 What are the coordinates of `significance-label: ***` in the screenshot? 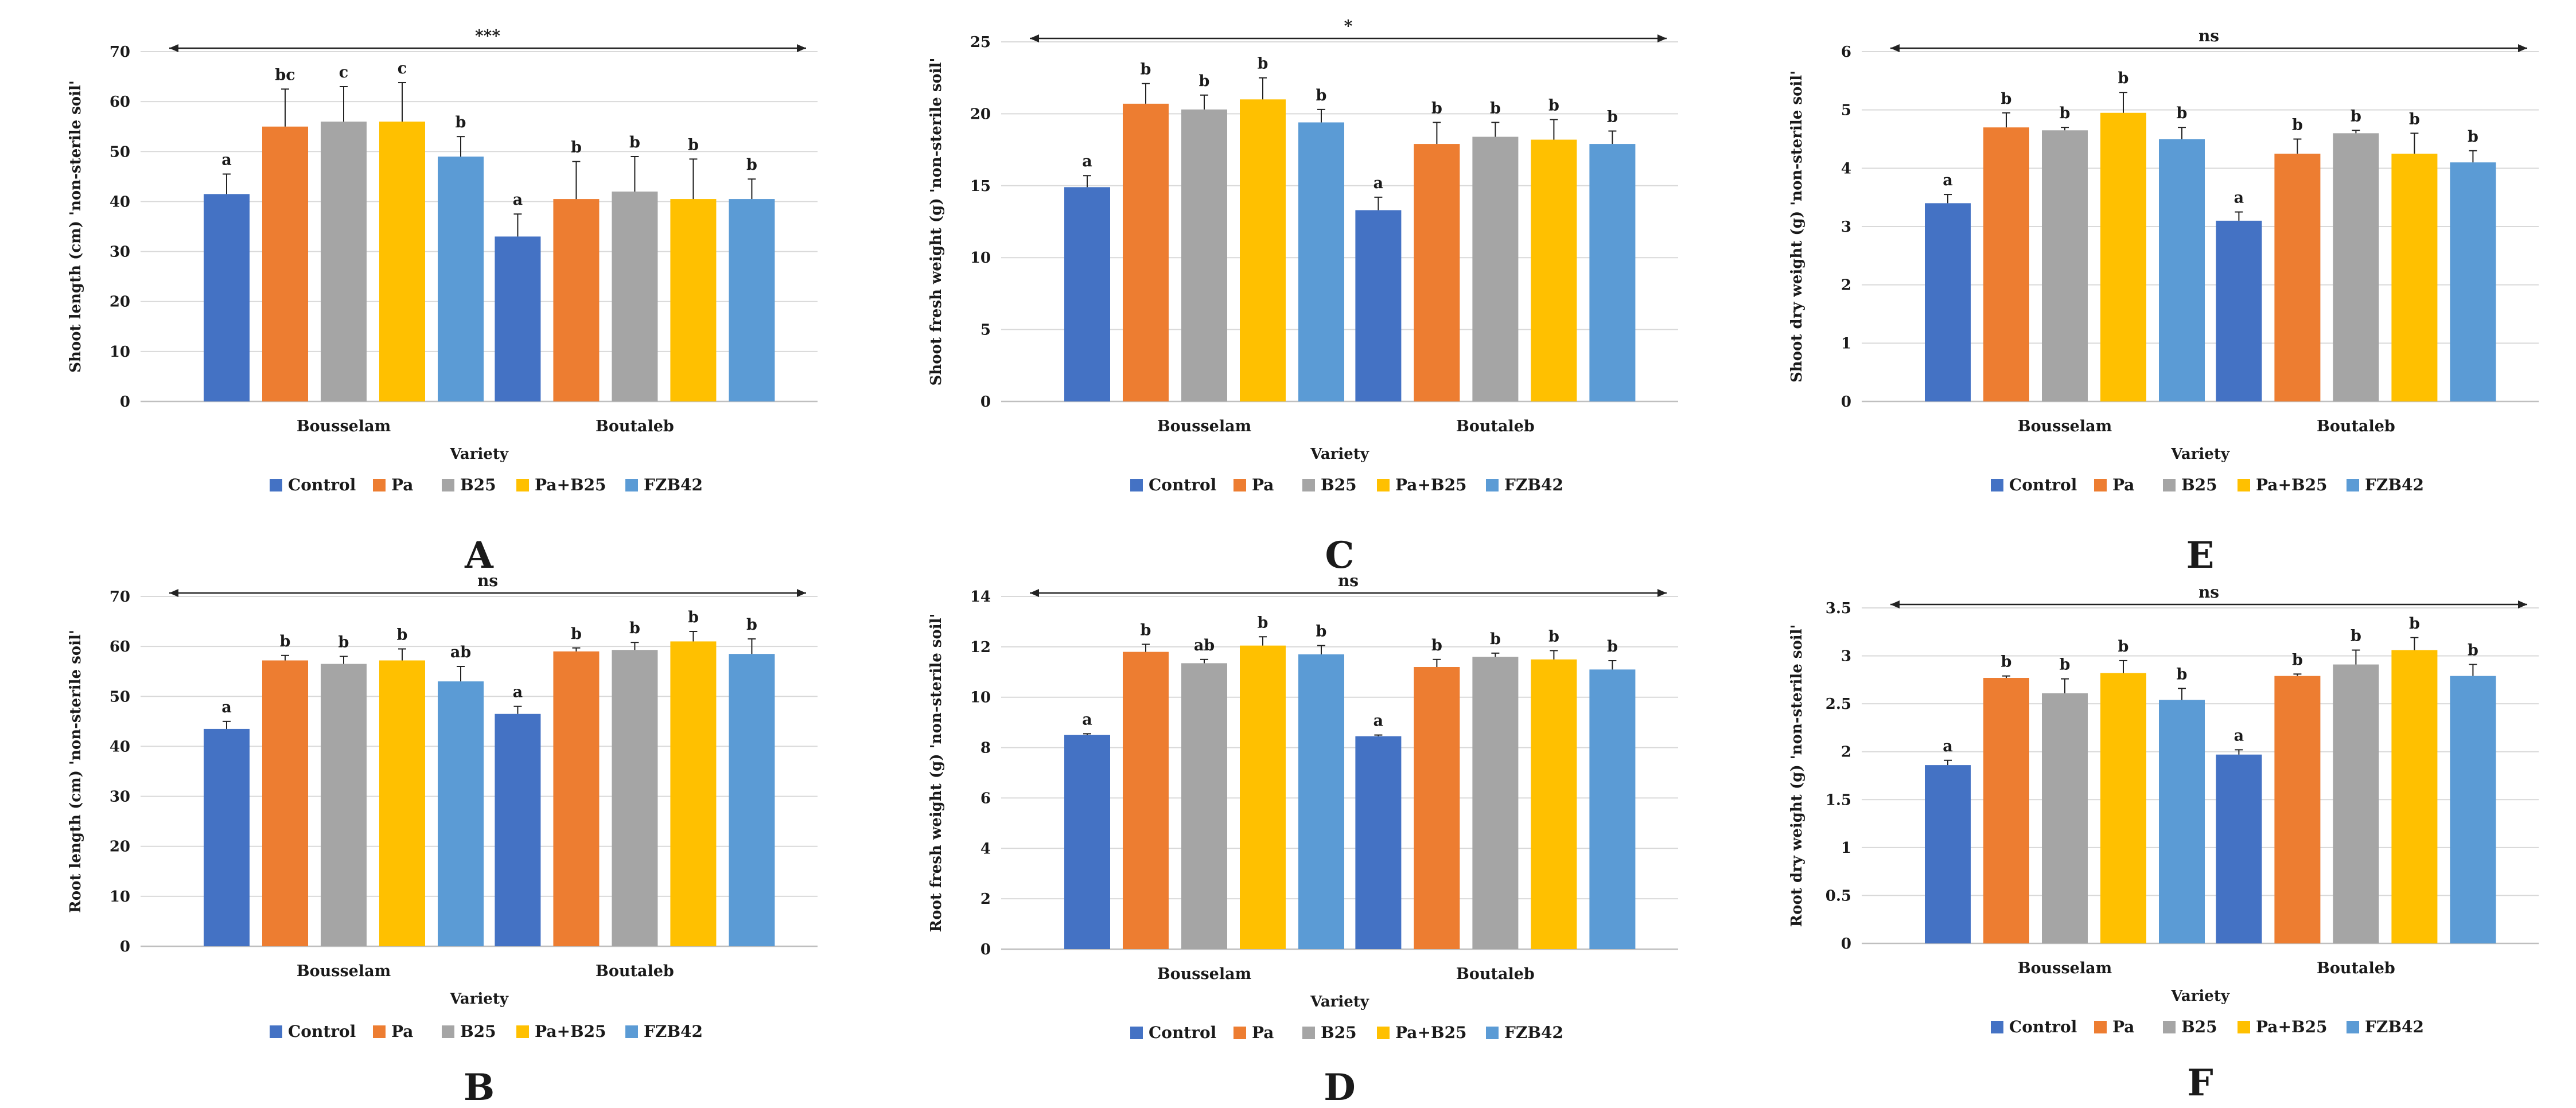 It's located at (487, 35).